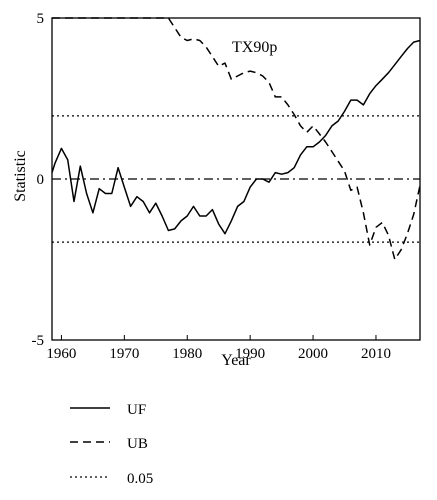 This screenshot has width=437, height=500. I want to click on annotation-label: TX90p, so click(254, 47).